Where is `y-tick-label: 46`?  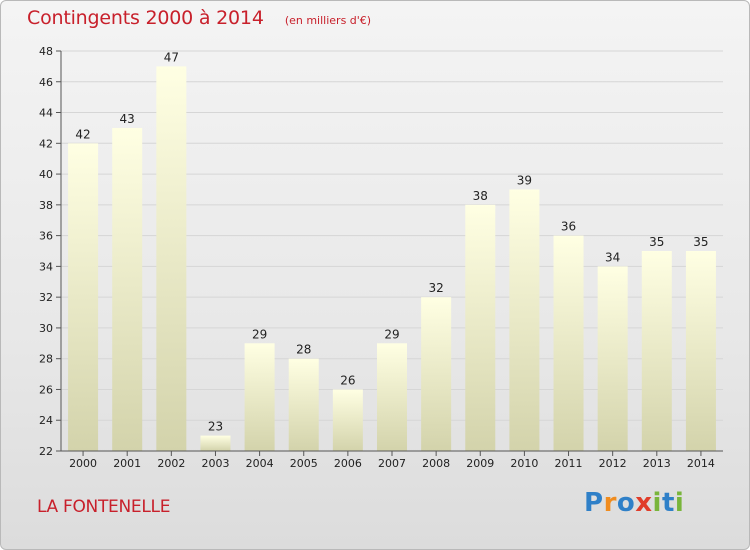 y-tick-label: 46 is located at coordinates (46, 82).